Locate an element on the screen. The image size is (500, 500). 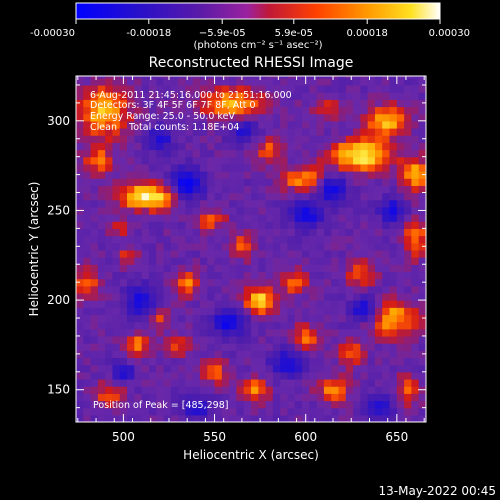
x-tick-label: 650 is located at coordinates (396, 437).